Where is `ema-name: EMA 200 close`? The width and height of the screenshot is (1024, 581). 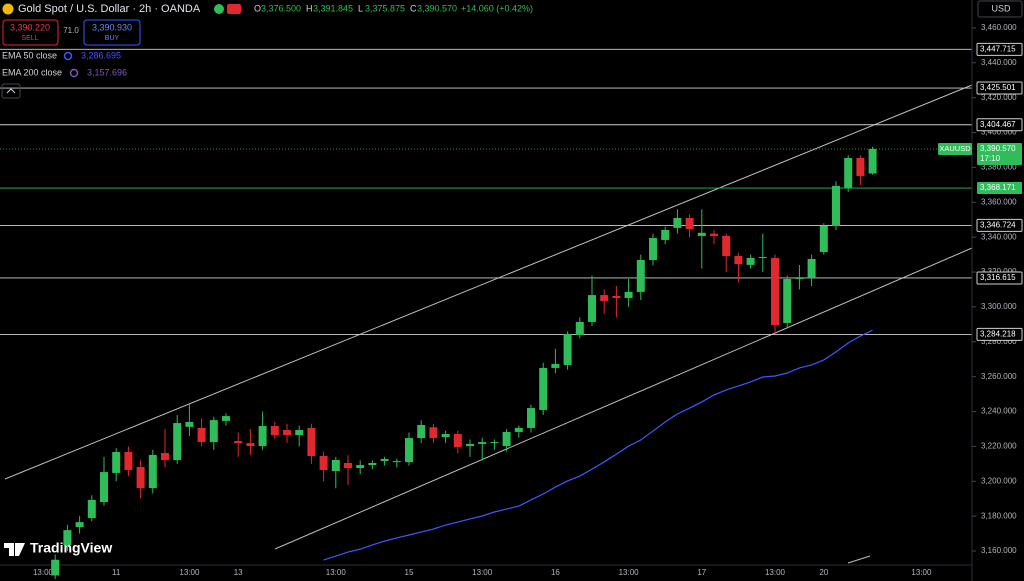
ema-name: EMA 200 close is located at coordinates (32, 72).